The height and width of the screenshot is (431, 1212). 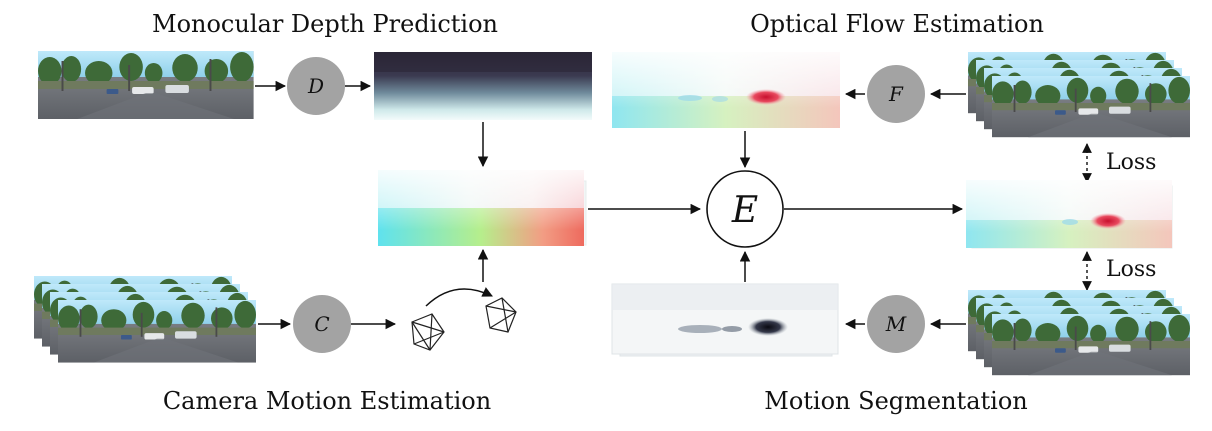 I want to click on title-depth: Monocular Depth Prediction, so click(x=325, y=24).